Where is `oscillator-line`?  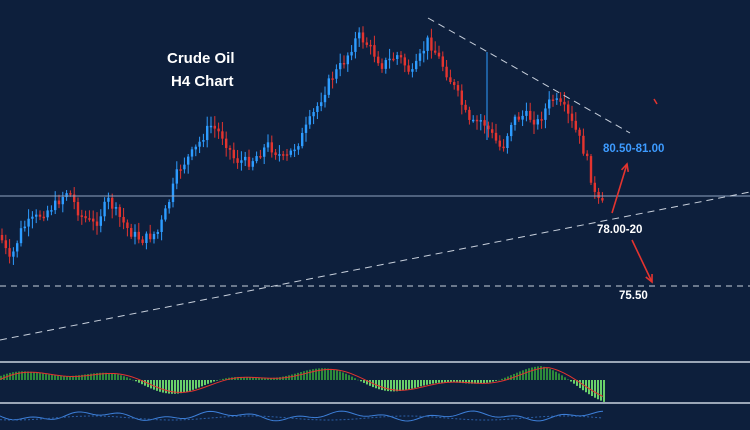 oscillator-line is located at coordinates (302, 416).